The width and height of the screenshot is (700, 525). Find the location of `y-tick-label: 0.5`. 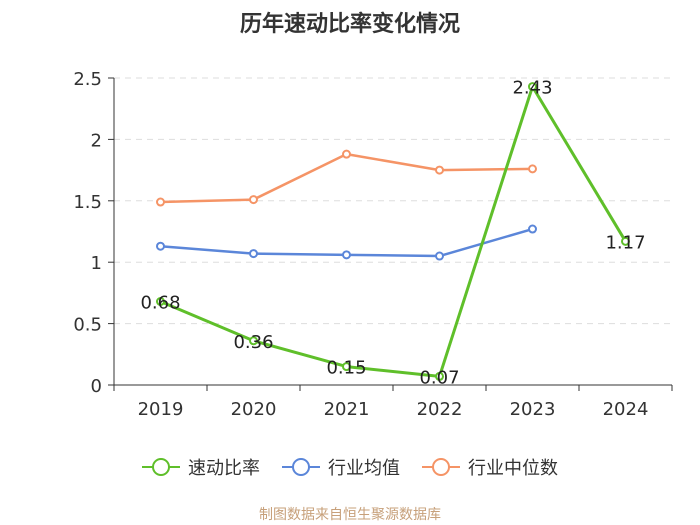

y-tick-label: 0.5 is located at coordinates (87, 325).